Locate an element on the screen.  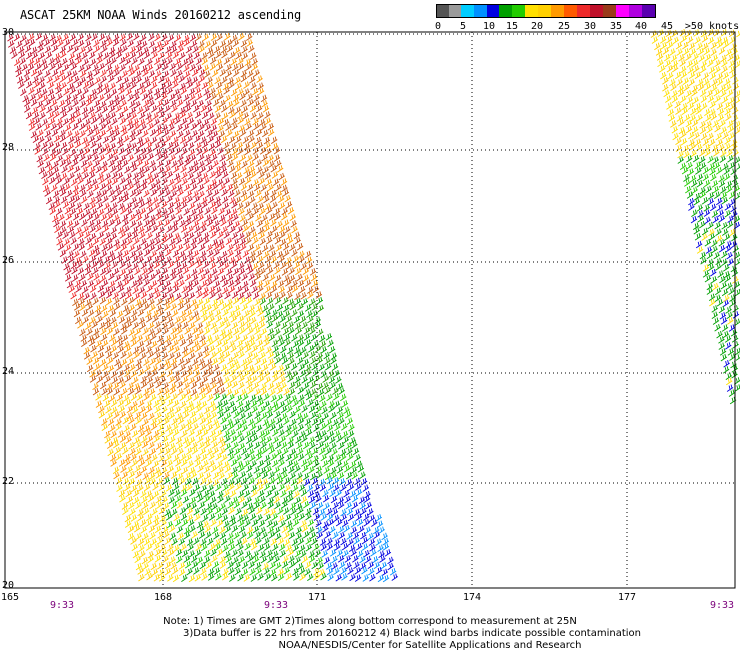
legend-label-30: 30 is located at coordinates (590, 26).